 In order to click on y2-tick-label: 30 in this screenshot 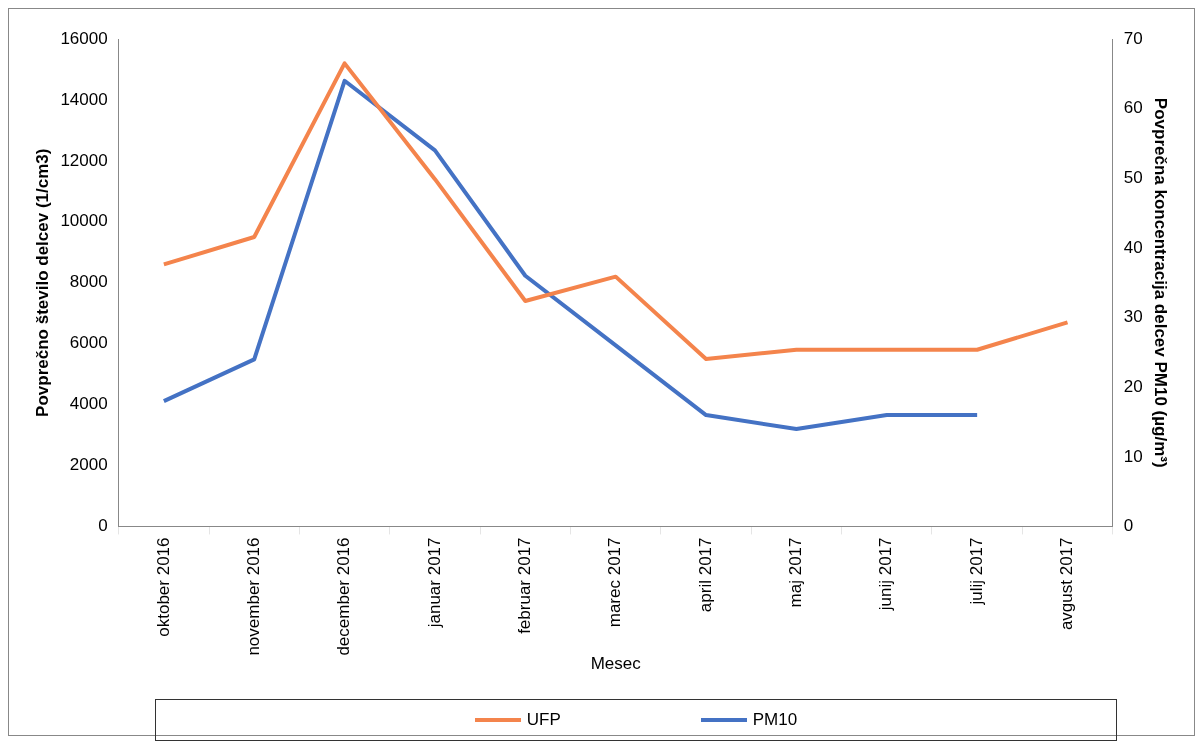, I will do `click(1133, 317)`.